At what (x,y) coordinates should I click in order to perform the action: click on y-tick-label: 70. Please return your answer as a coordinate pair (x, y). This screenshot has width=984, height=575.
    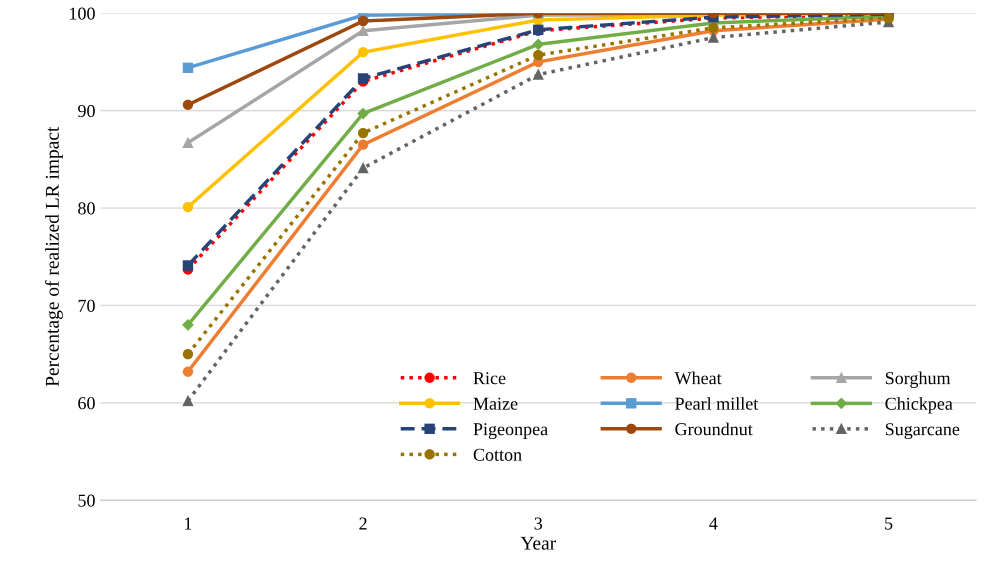
    Looking at the image, I should click on (86, 306).